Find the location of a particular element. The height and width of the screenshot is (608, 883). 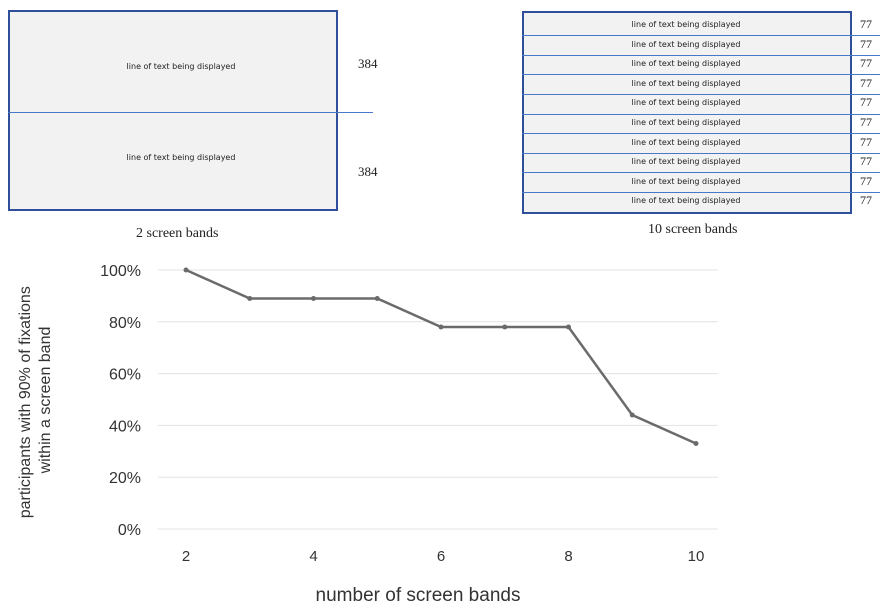

ten-bands-line-10: line of text being displayed is located at coordinates (686, 201).